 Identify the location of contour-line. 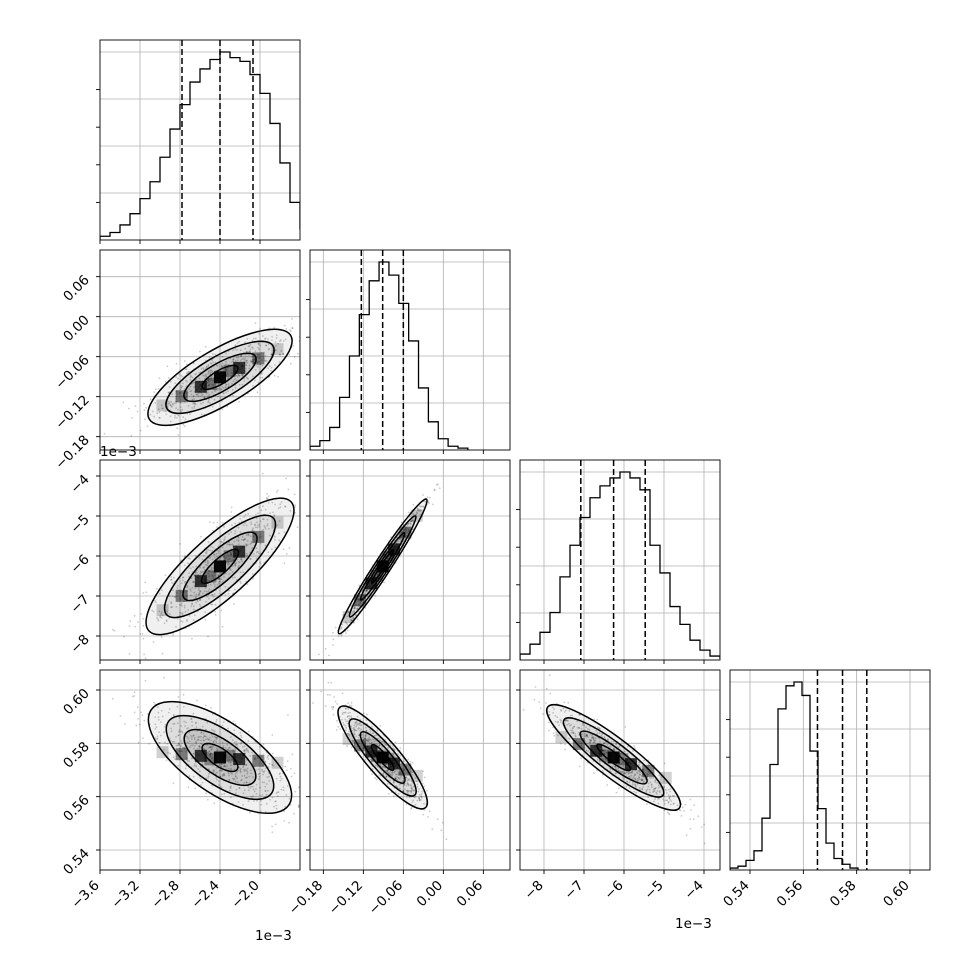
(220, 566).